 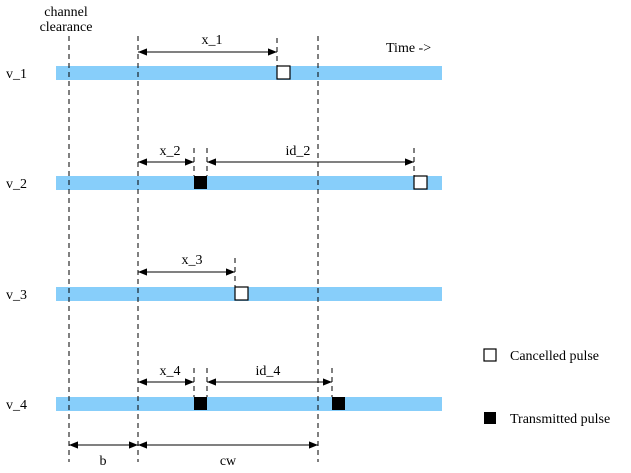 What do you see at coordinates (66, 12) in the screenshot?
I see `channel-clearance-label-line1: channel` at bounding box center [66, 12].